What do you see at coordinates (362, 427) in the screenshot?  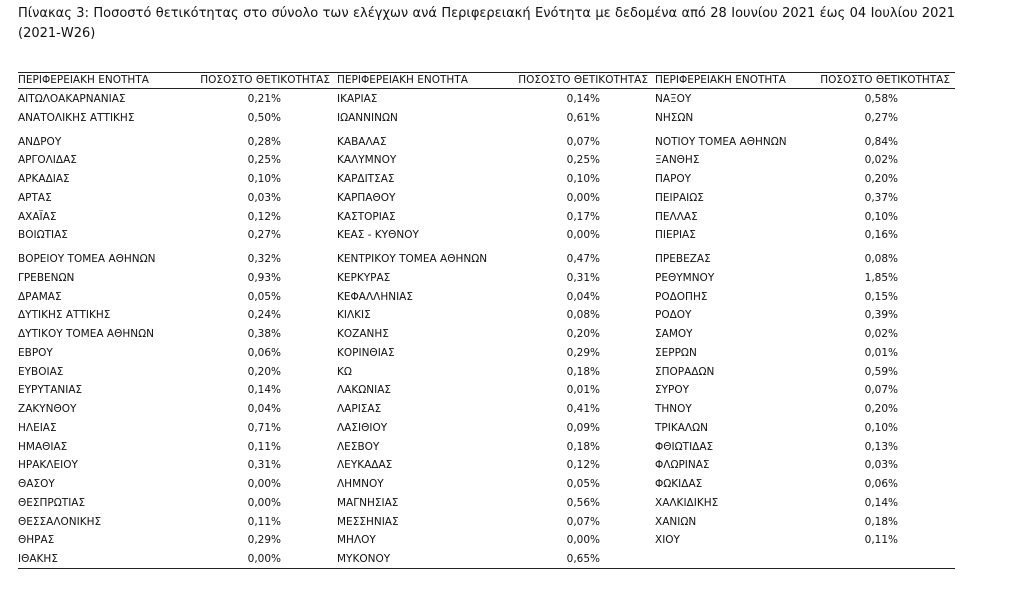 I see `region-name: ΛΑΣΙΘΙΟΥ` at bounding box center [362, 427].